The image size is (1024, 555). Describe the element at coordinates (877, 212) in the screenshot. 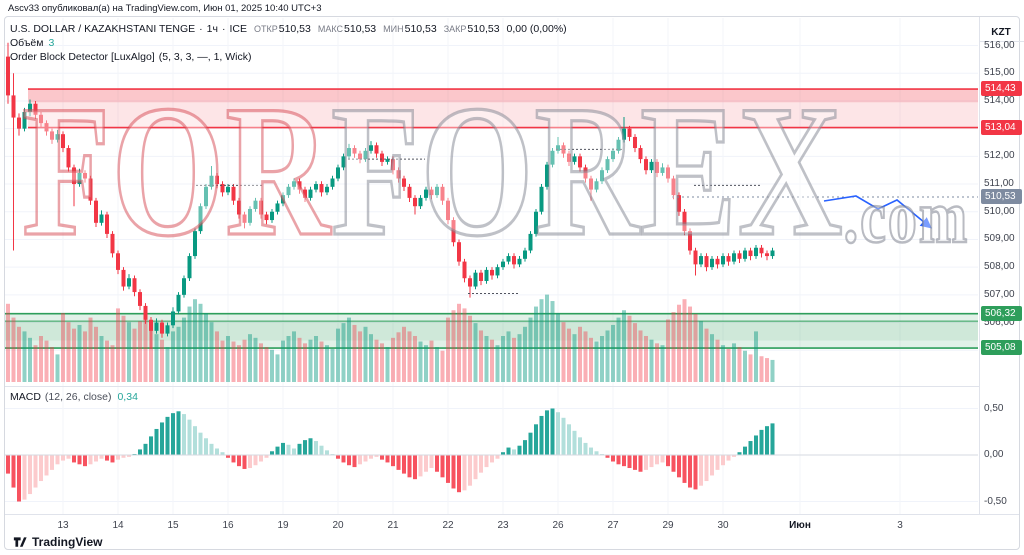

I see `projection-arrow` at that location.